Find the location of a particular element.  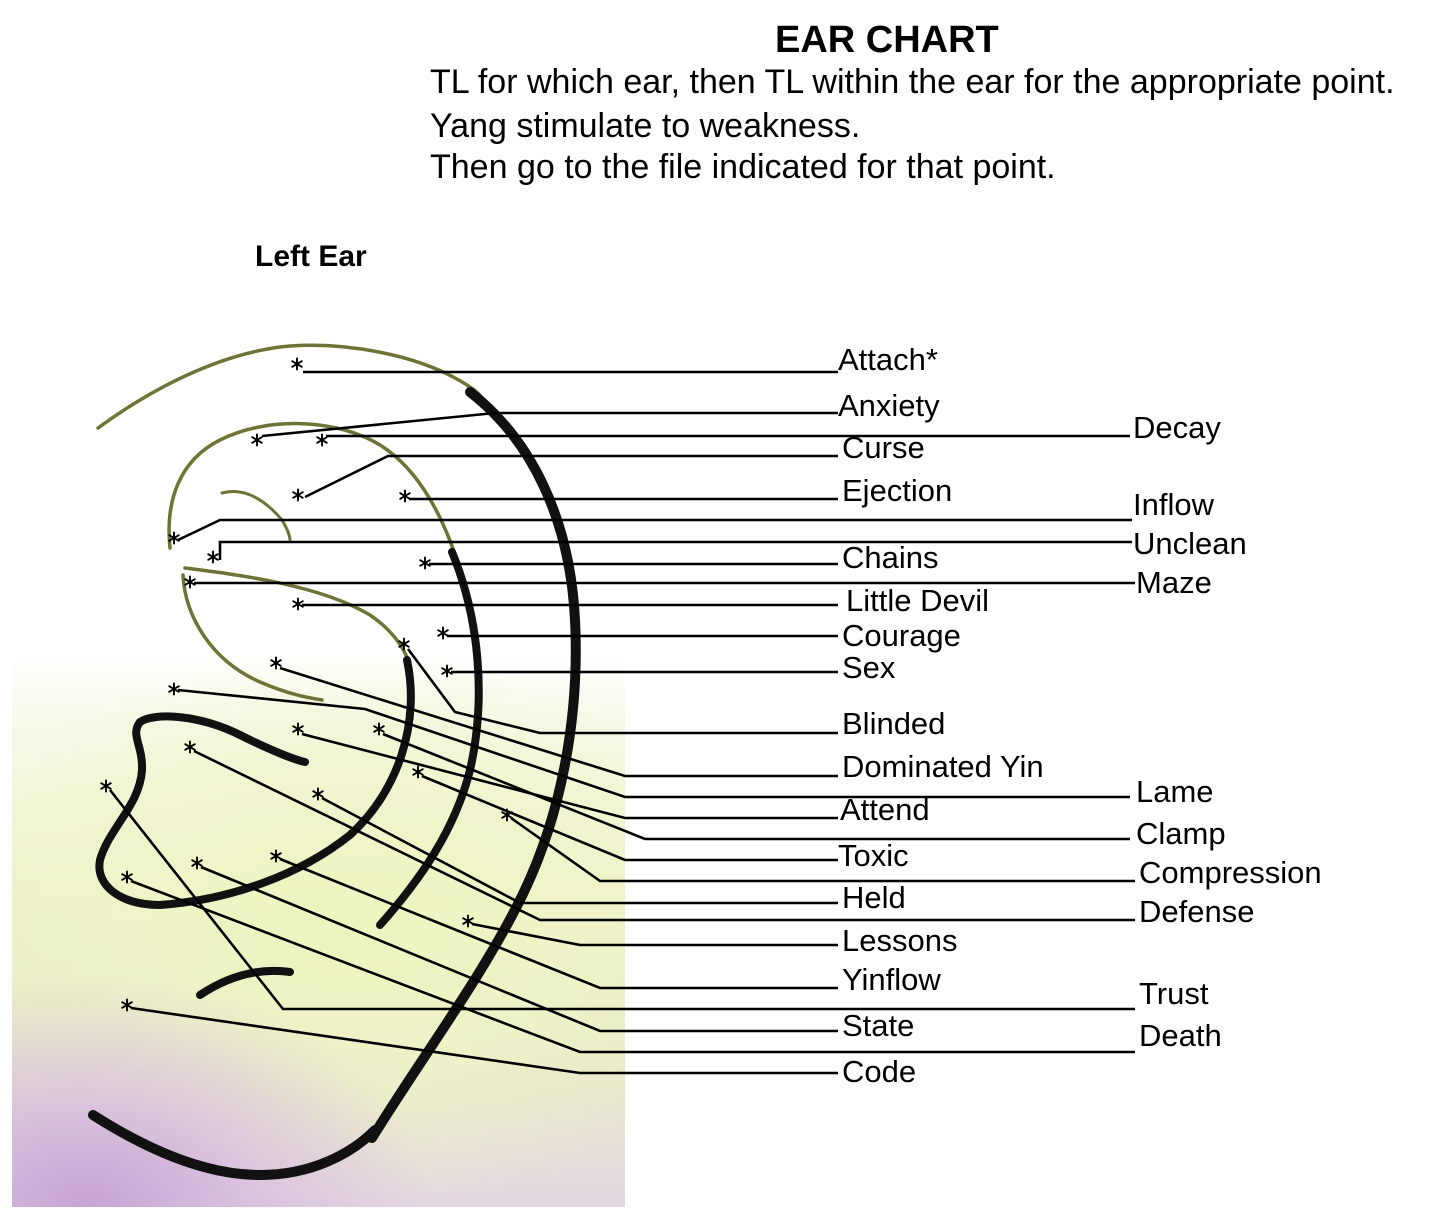

ear-small-fold-arc is located at coordinates (256, 516).